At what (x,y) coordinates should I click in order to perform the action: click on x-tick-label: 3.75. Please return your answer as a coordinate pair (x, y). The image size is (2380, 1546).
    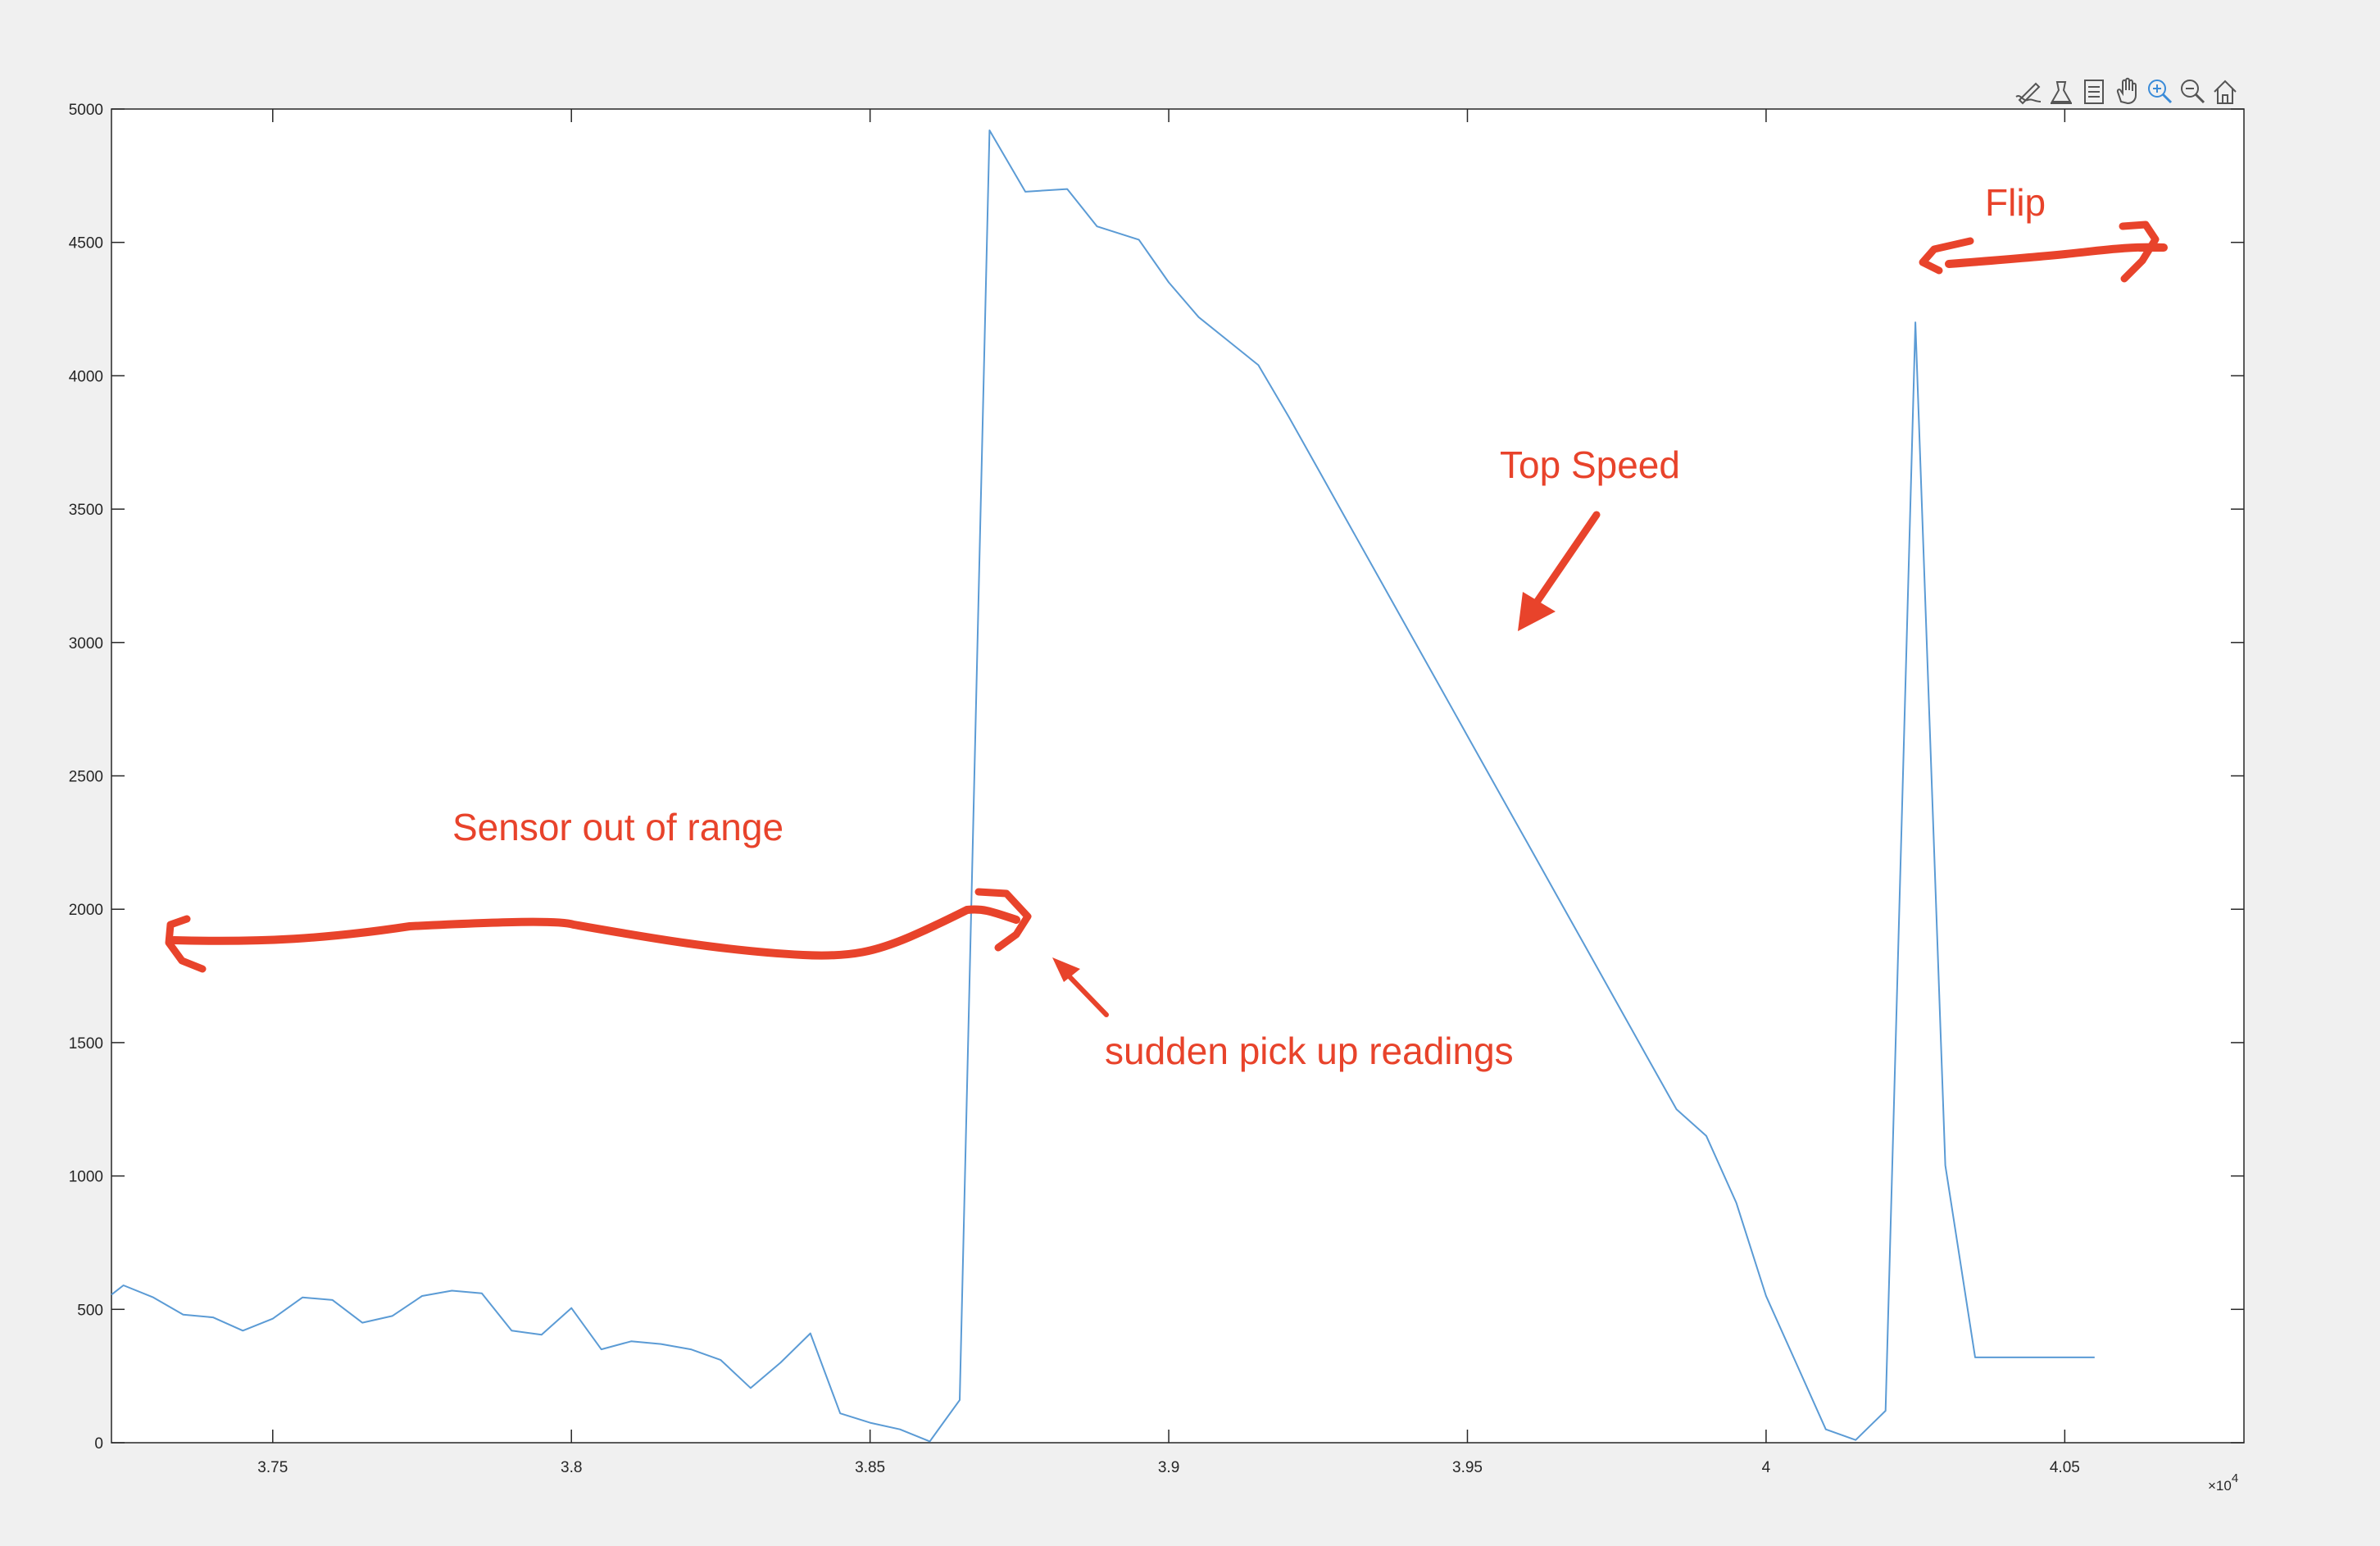
    Looking at the image, I should click on (273, 1467).